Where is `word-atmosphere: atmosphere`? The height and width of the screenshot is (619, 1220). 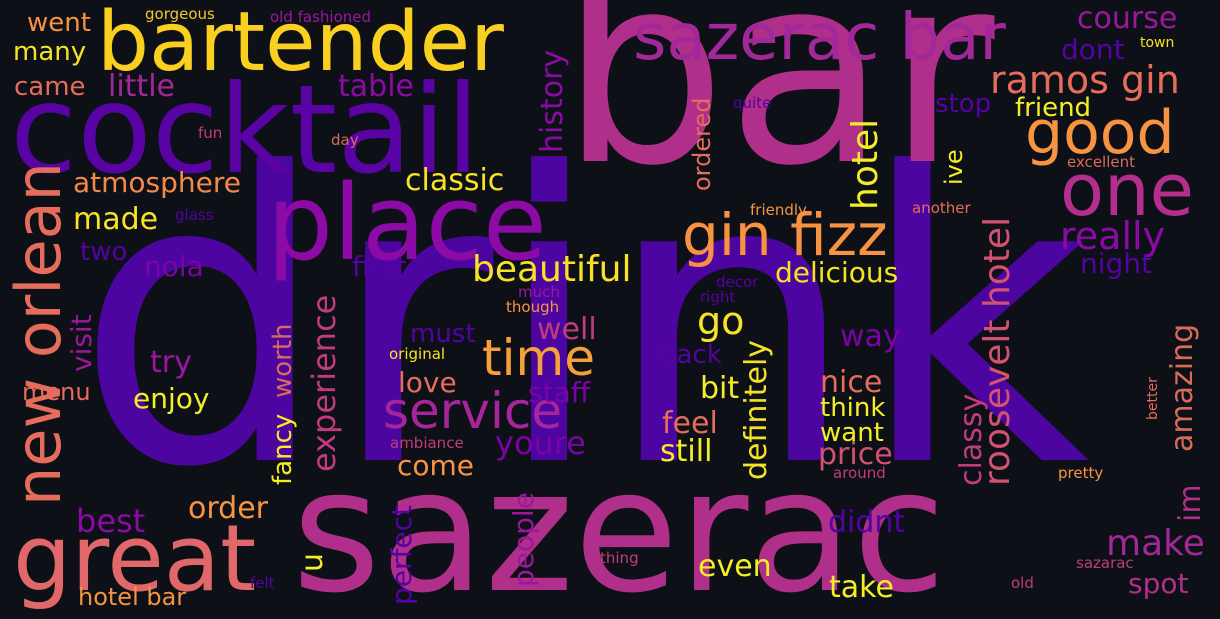
word-atmosphere: atmosphere is located at coordinates (157, 182).